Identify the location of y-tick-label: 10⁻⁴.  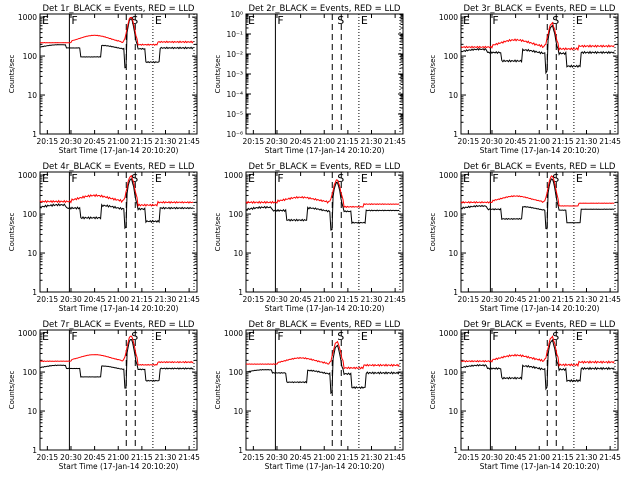
(234, 94).